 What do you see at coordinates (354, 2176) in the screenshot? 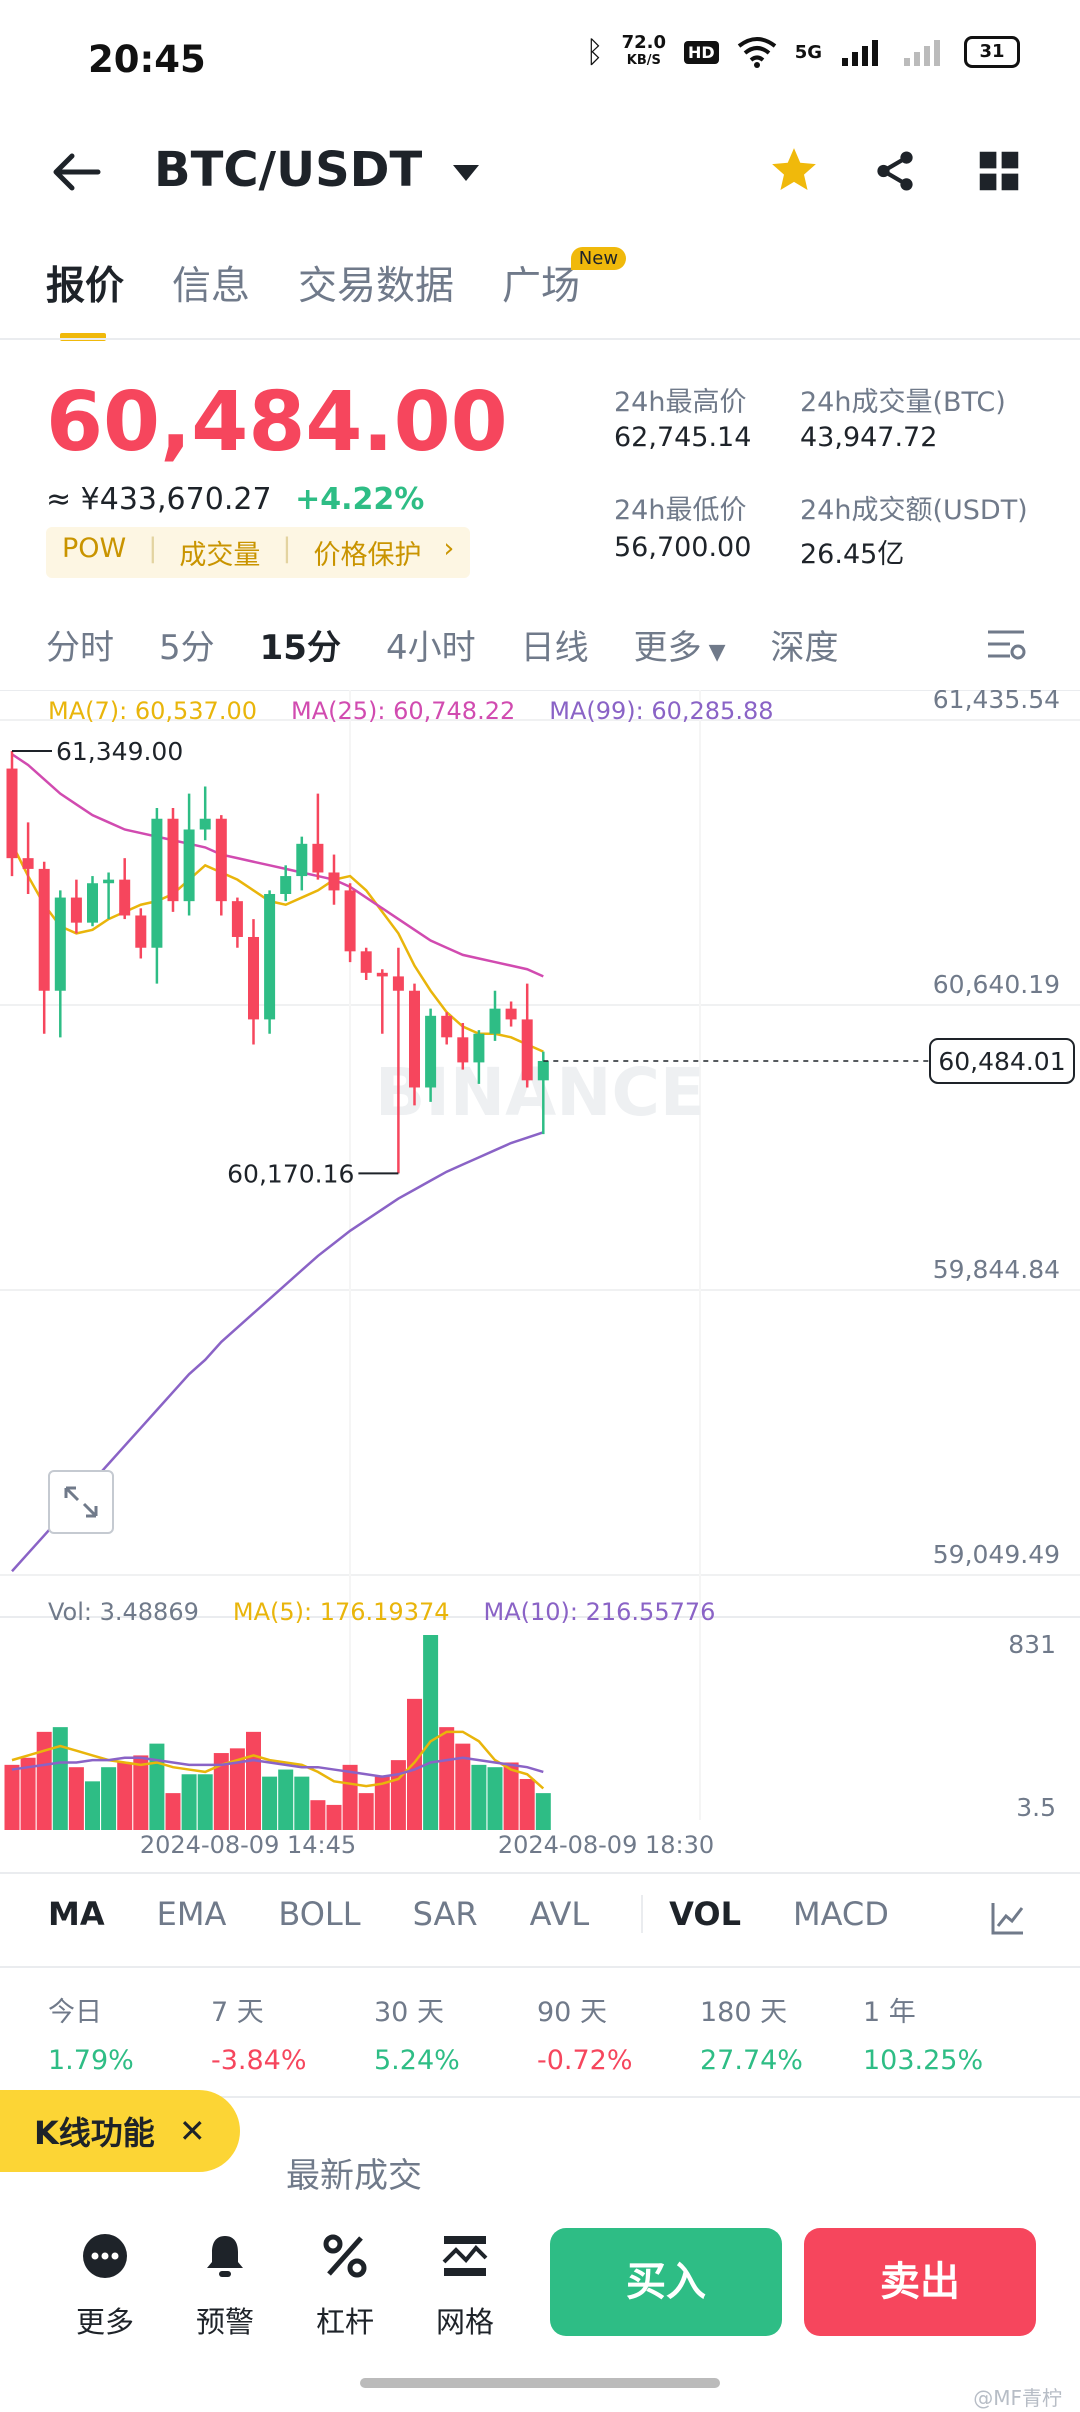
I see `latest-trades-tab: 最新成交` at bounding box center [354, 2176].